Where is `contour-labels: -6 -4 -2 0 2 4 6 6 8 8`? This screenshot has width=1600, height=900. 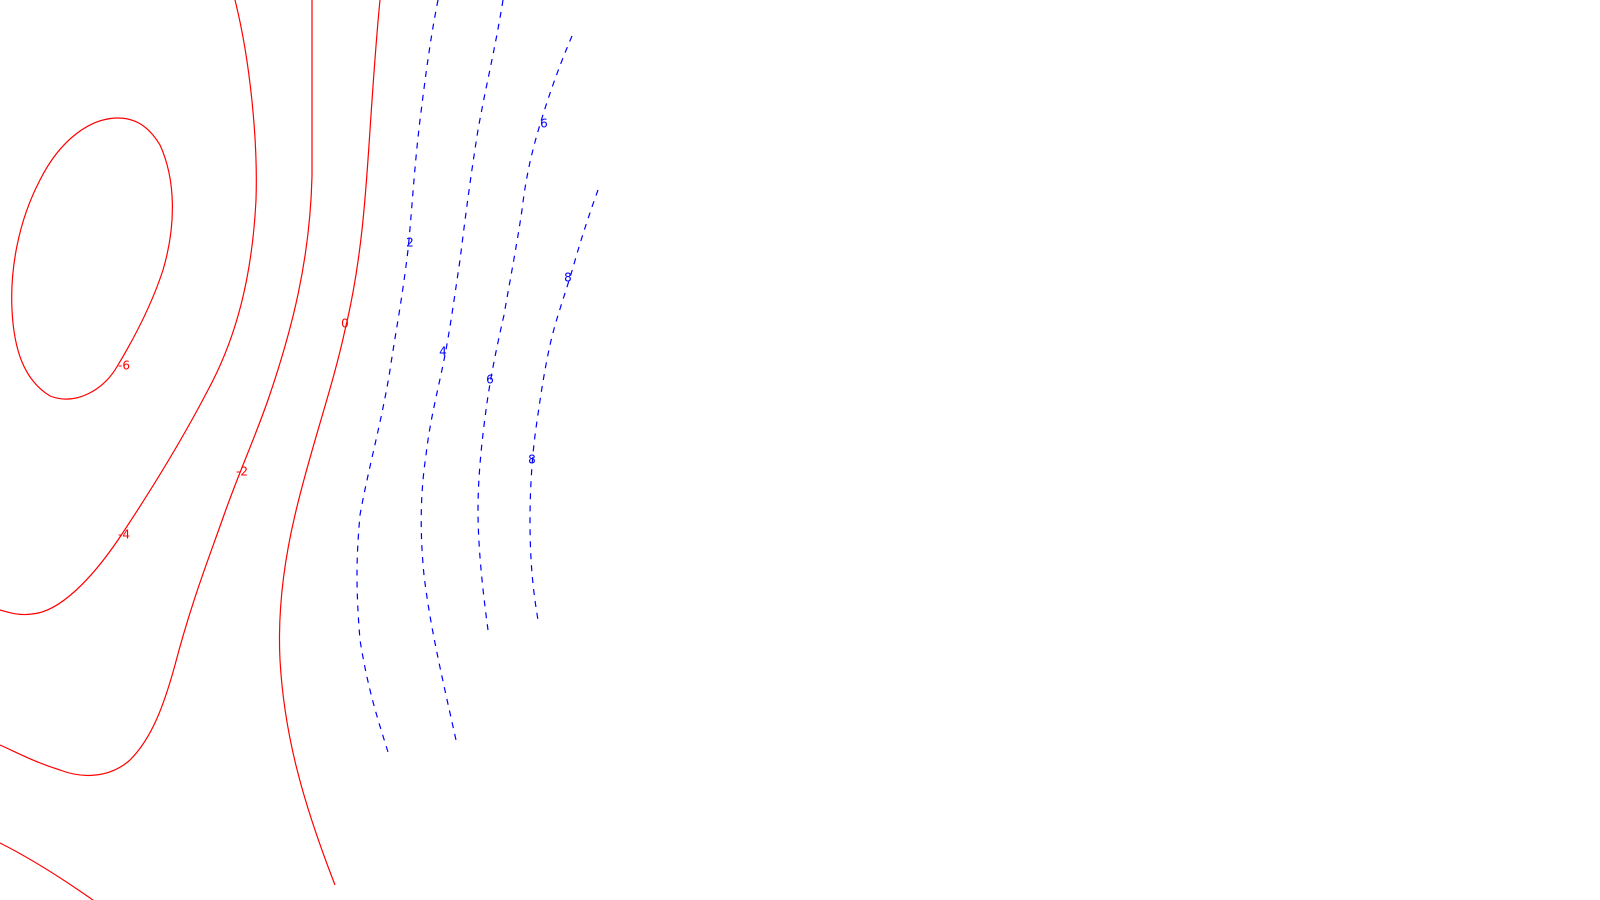 contour-labels: -6 -4 -2 0 2 4 6 6 8 8 is located at coordinates (345, 329).